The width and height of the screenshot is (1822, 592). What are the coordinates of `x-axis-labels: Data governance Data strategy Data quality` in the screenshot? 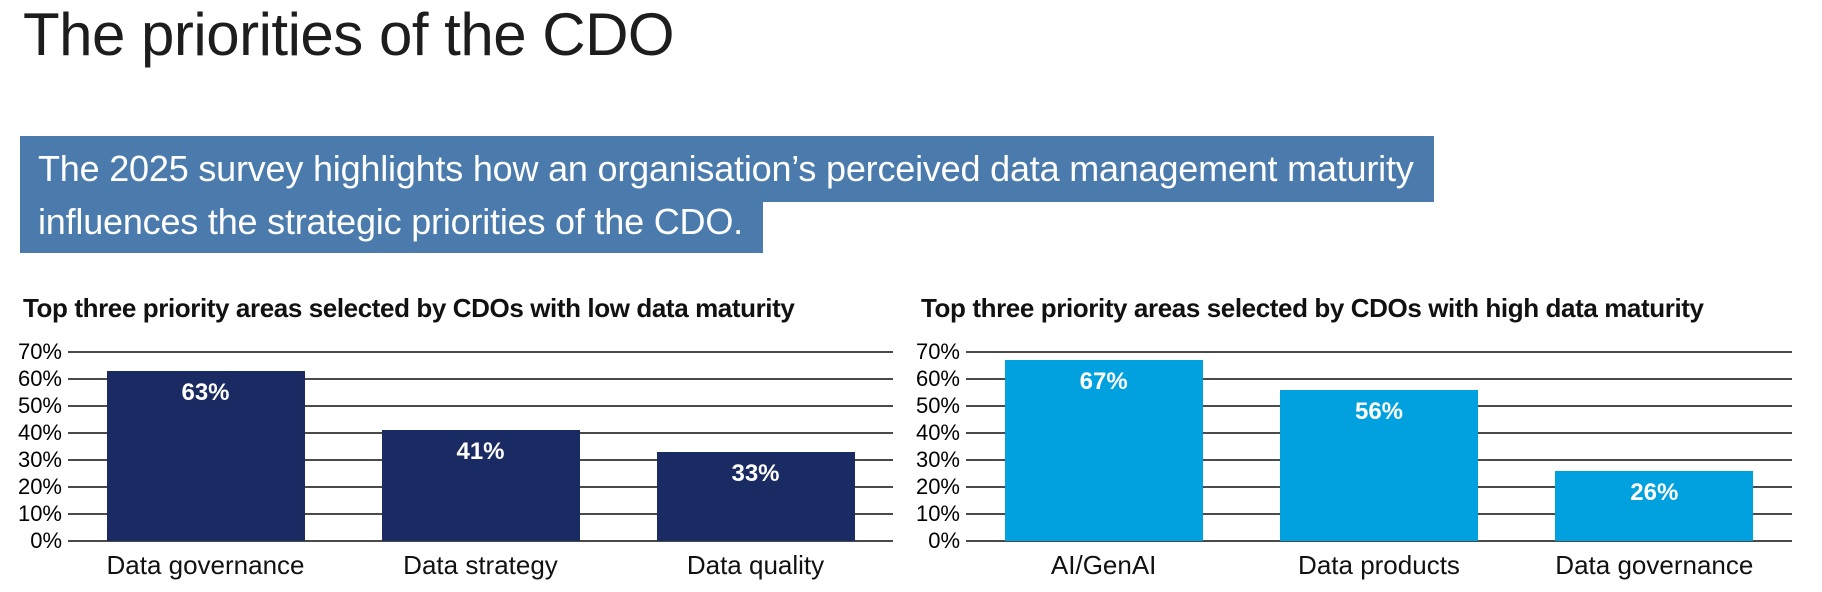 It's located at (480, 560).